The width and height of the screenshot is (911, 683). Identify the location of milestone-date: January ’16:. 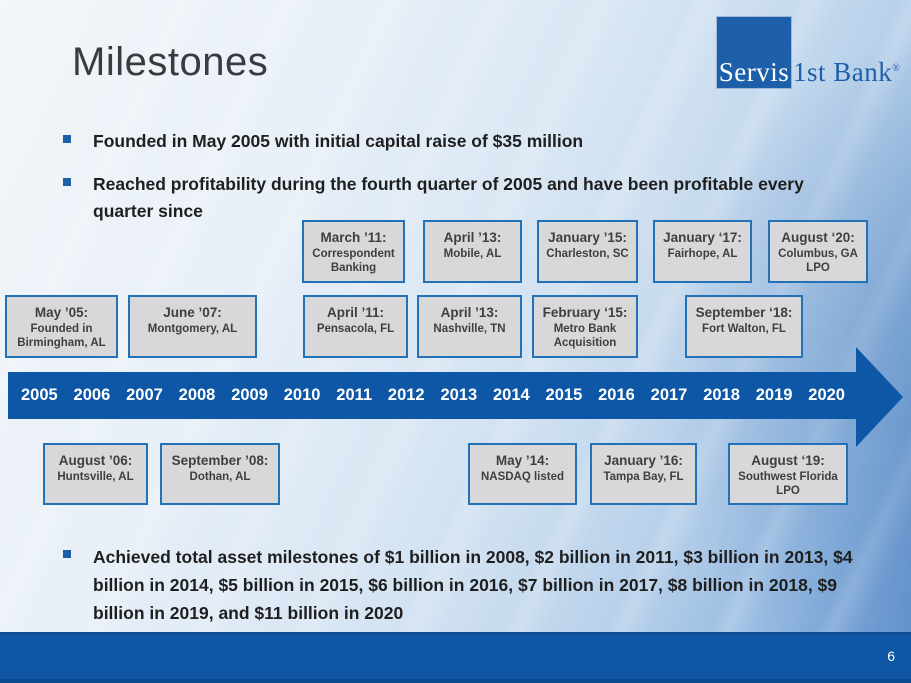
(643, 460).